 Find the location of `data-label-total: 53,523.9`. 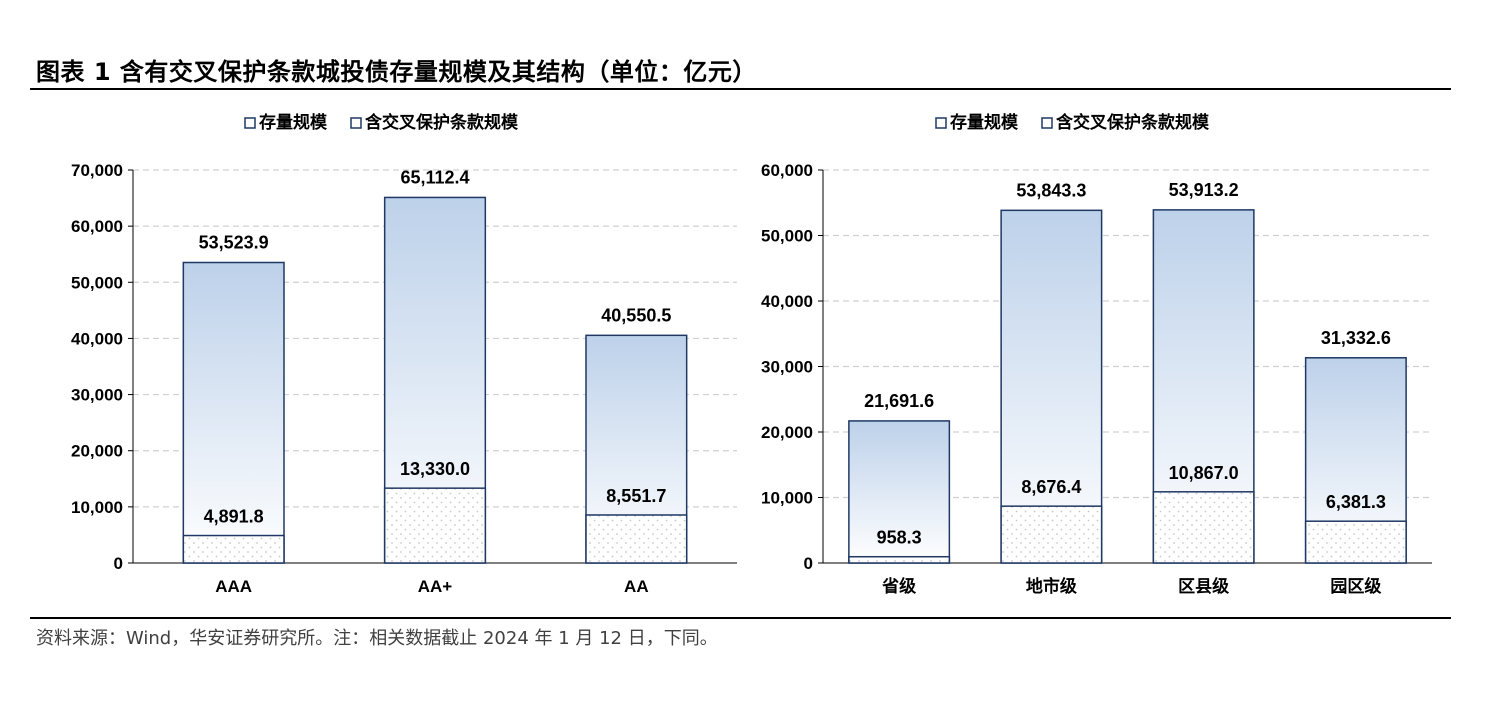

data-label-total: 53,523.9 is located at coordinates (234, 243).